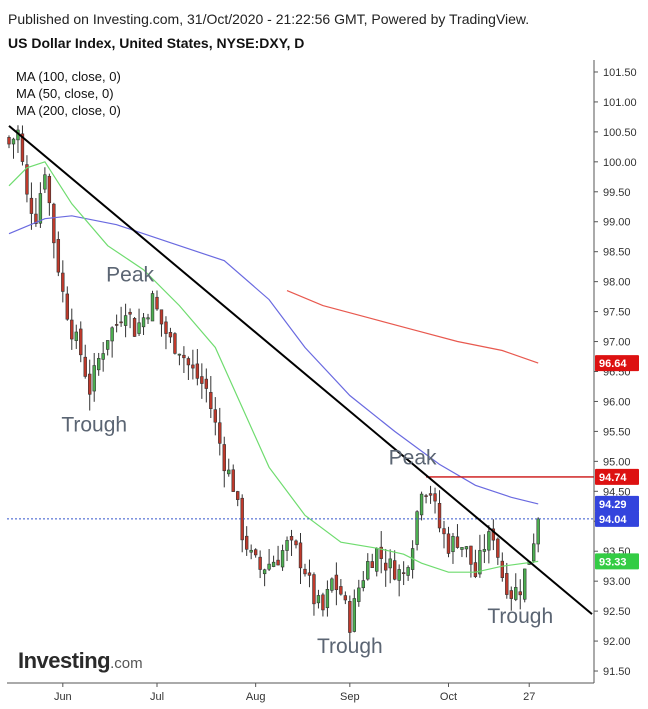 The image size is (648, 709). I want to click on y-tick-label: 97.00, so click(617, 343).